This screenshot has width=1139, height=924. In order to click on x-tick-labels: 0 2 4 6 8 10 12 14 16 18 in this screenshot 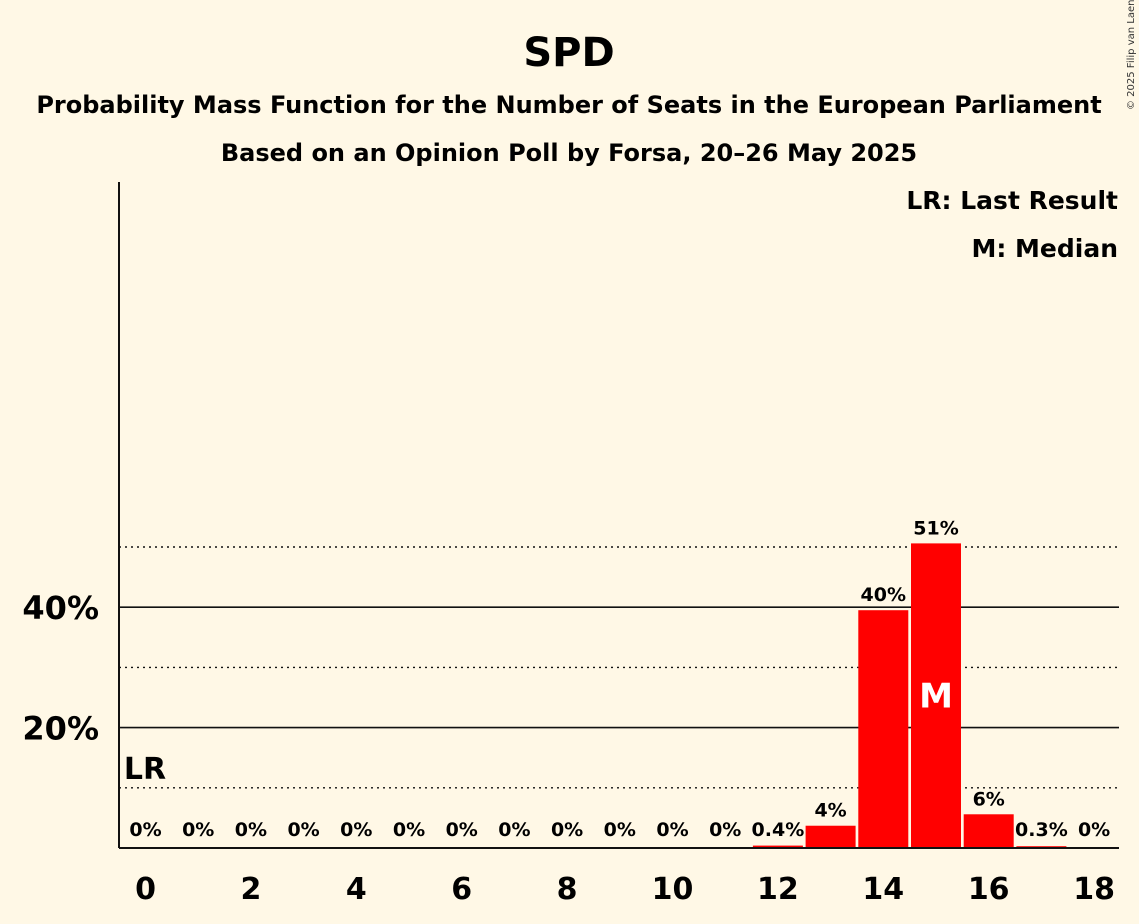, I will do `click(625, 889)`.